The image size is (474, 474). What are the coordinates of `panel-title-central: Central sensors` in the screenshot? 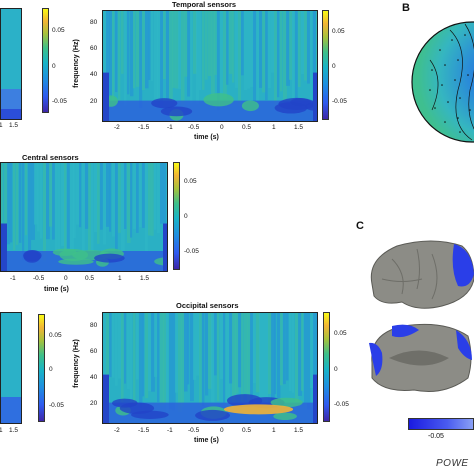 It's located at (50, 157).